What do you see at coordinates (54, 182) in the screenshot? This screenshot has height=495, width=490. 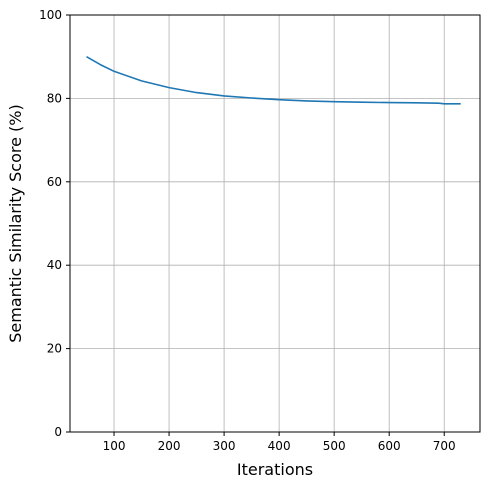 I see `y-tick-label: 60` at bounding box center [54, 182].